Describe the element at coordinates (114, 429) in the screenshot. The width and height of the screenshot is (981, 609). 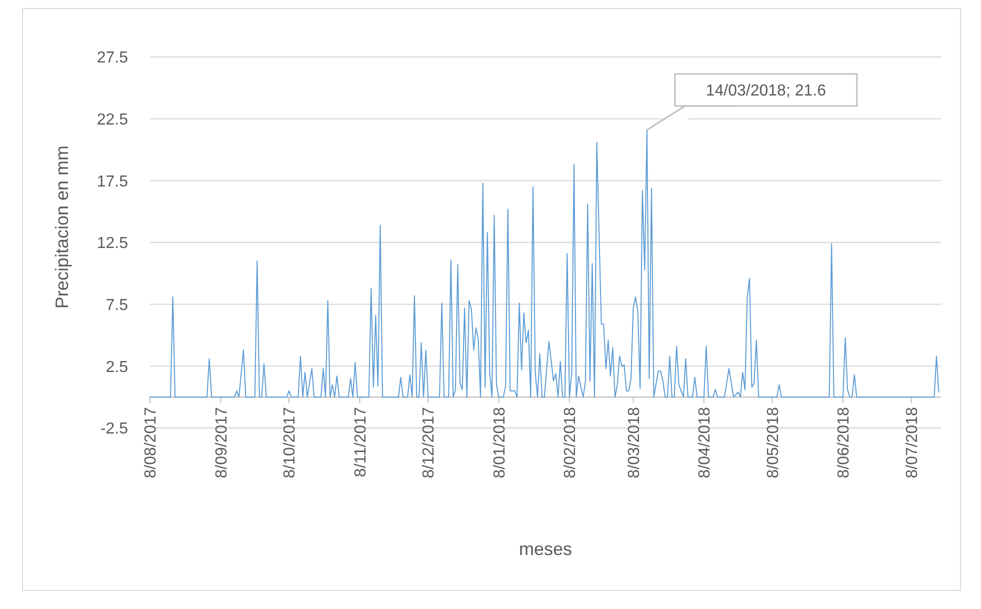
I see `y-tick-label: -2.5` at that location.